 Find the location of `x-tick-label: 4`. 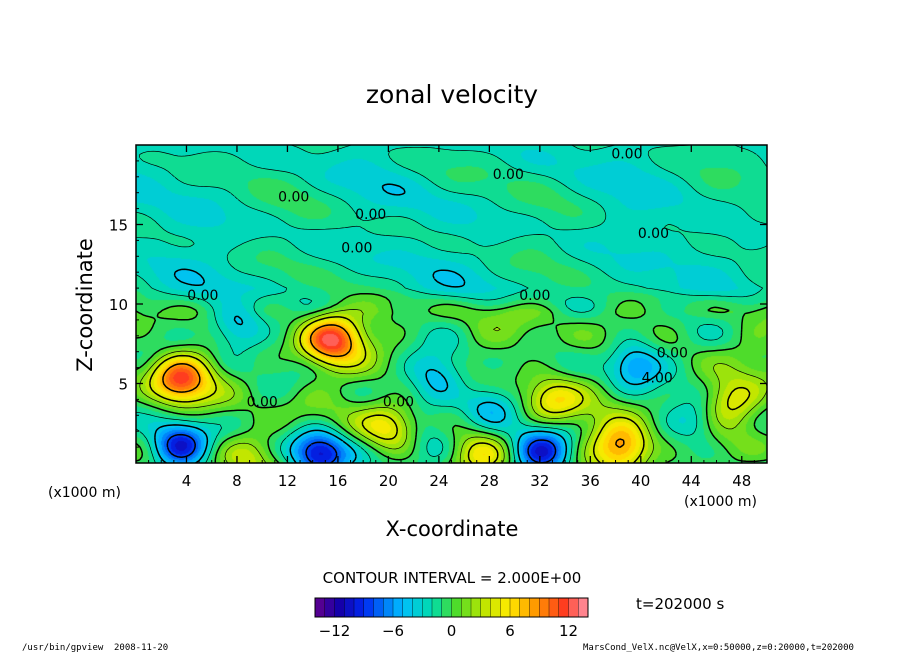

x-tick-label: 4 is located at coordinates (187, 481).